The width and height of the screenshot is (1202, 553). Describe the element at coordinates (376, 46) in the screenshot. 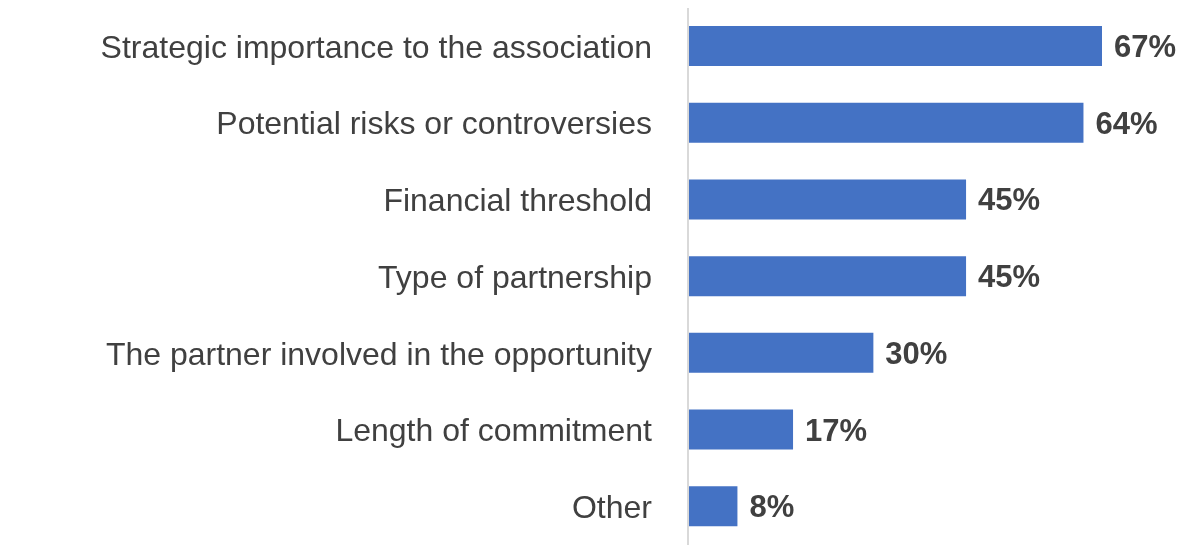

I see `y-tick-label: Strategic importance to the association` at that location.